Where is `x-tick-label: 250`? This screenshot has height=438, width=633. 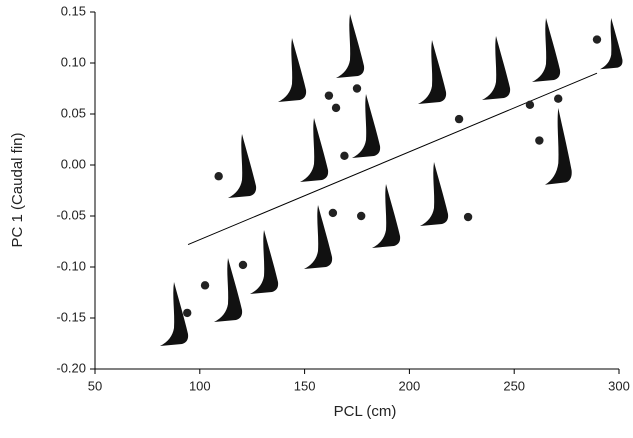 x-tick-label: 250 is located at coordinates (514, 385).